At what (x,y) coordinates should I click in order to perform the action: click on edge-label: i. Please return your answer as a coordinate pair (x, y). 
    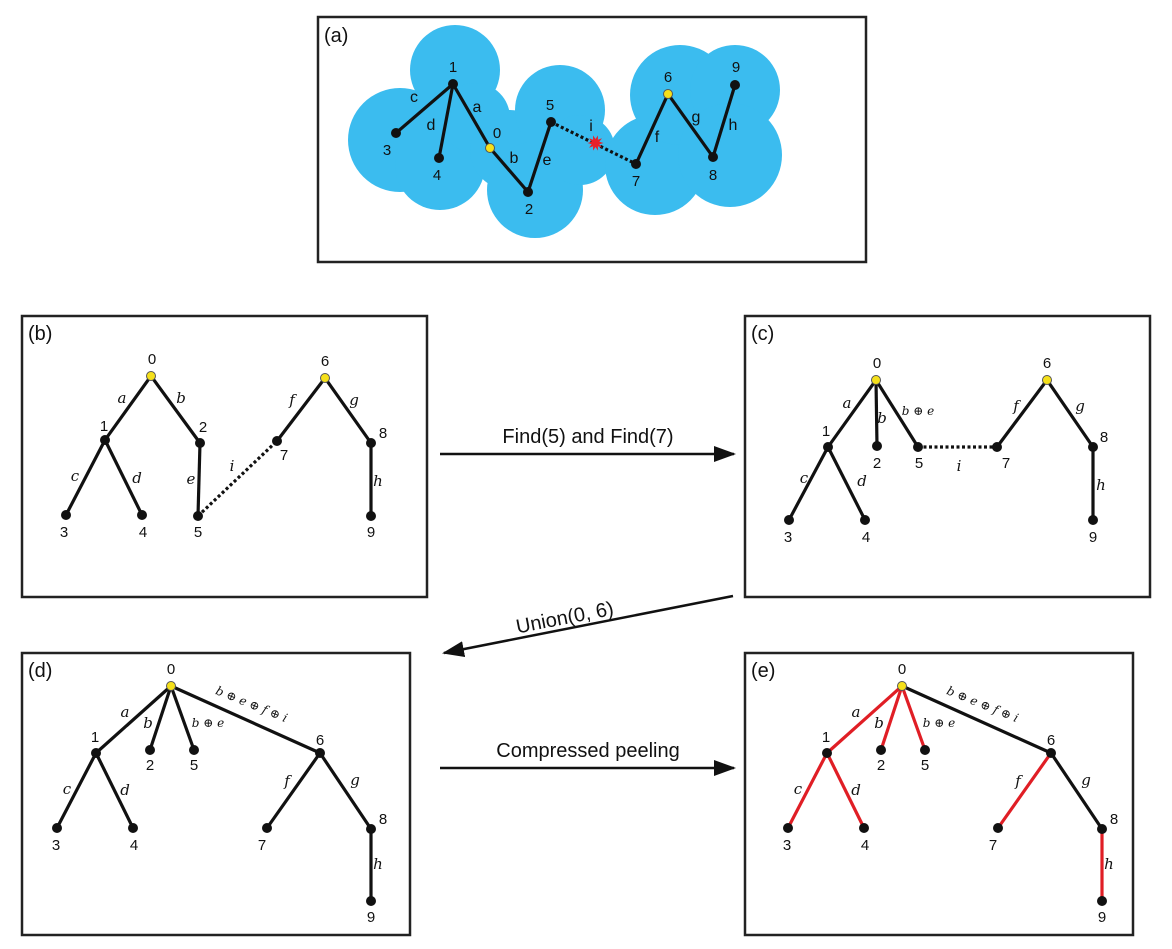
    Looking at the image, I should click on (959, 466).